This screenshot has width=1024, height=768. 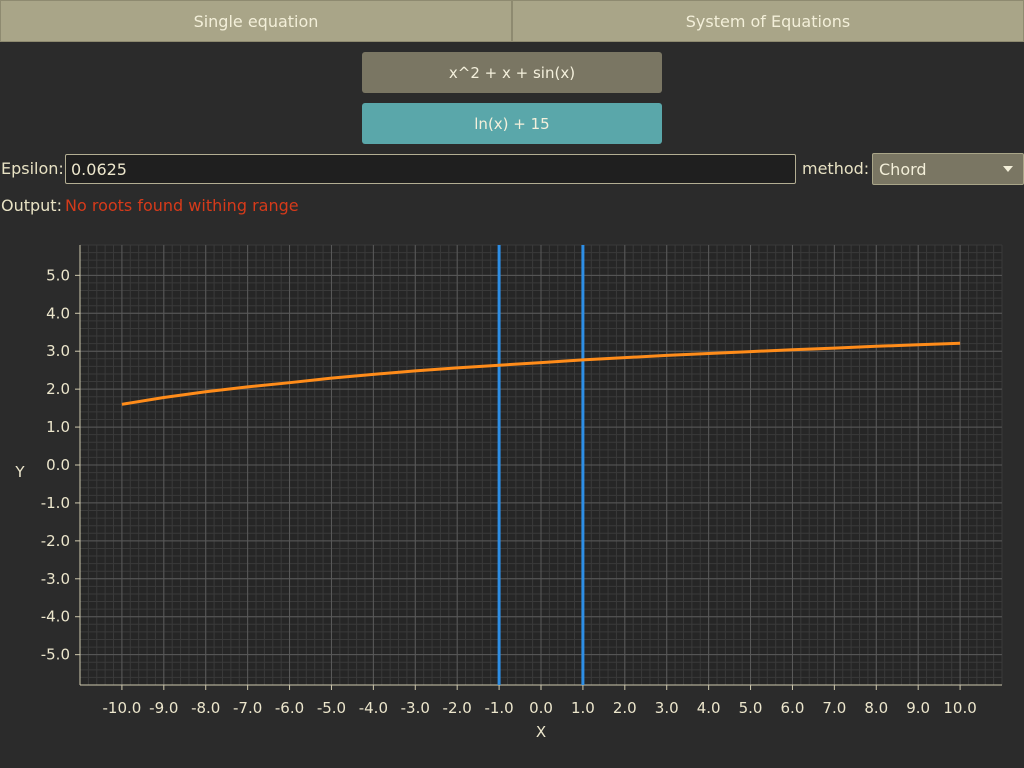 I want to click on range-lines, so click(x=541, y=465).